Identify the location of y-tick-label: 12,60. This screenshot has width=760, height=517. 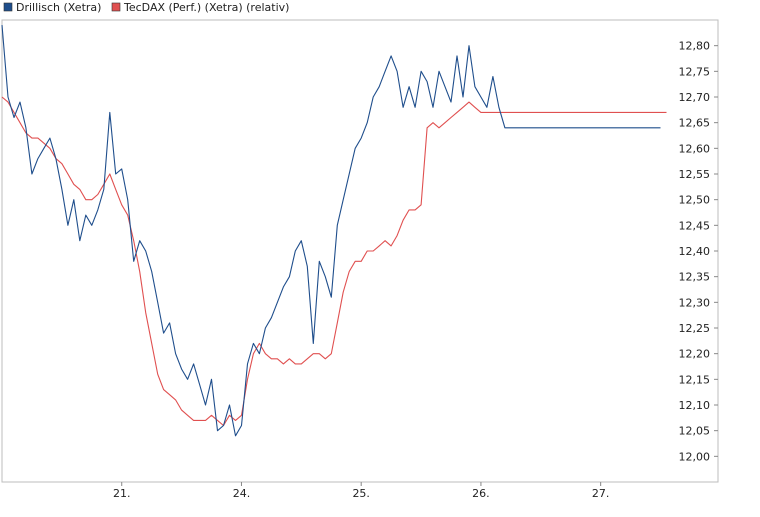
(695, 148).